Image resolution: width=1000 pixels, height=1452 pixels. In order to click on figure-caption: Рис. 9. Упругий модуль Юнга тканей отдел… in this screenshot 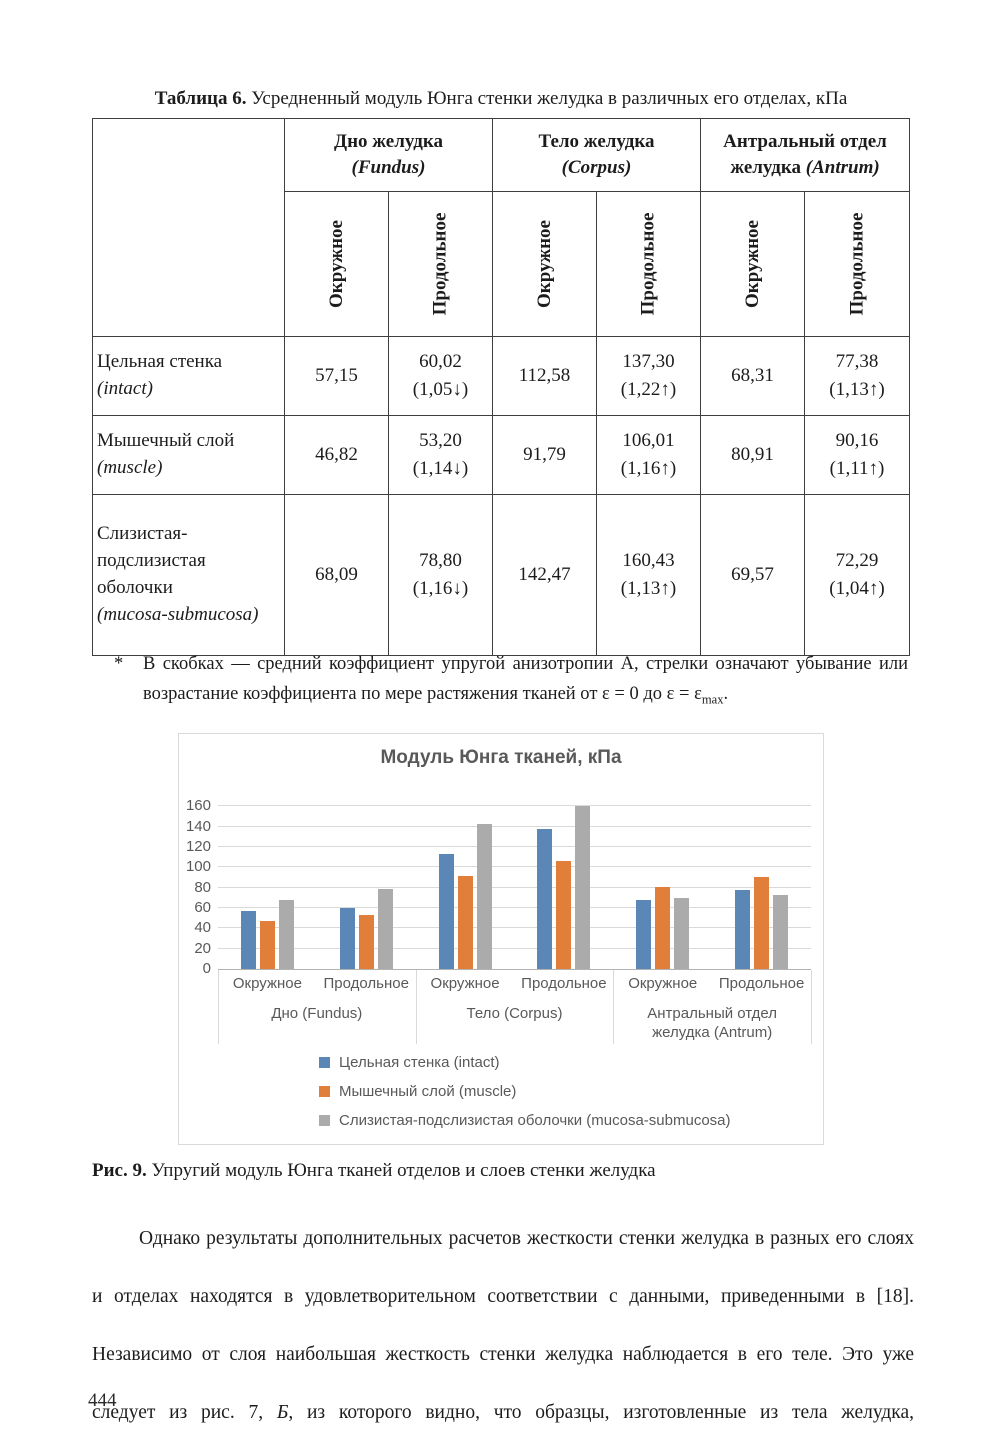, I will do `click(501, 1171)`.